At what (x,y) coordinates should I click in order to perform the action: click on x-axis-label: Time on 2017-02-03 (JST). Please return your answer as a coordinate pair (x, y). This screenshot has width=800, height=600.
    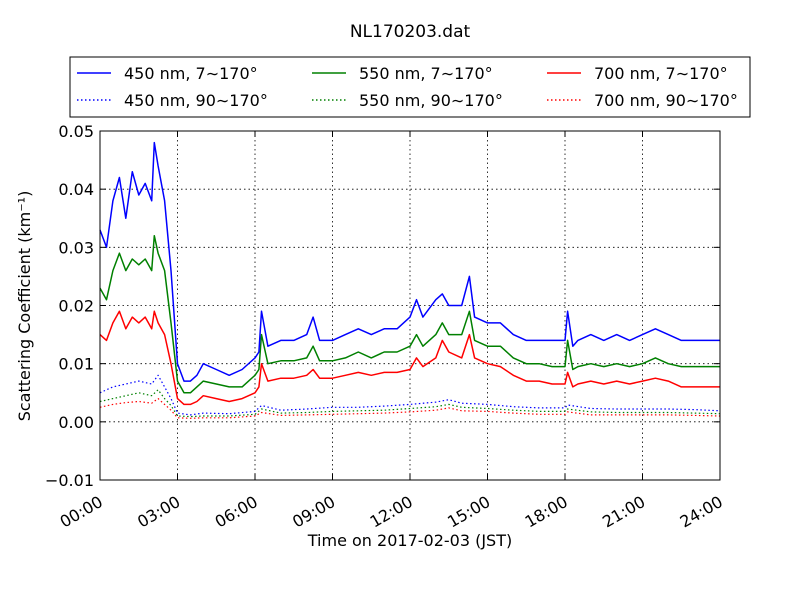
    Looking at the image, I should click on (409, 540).